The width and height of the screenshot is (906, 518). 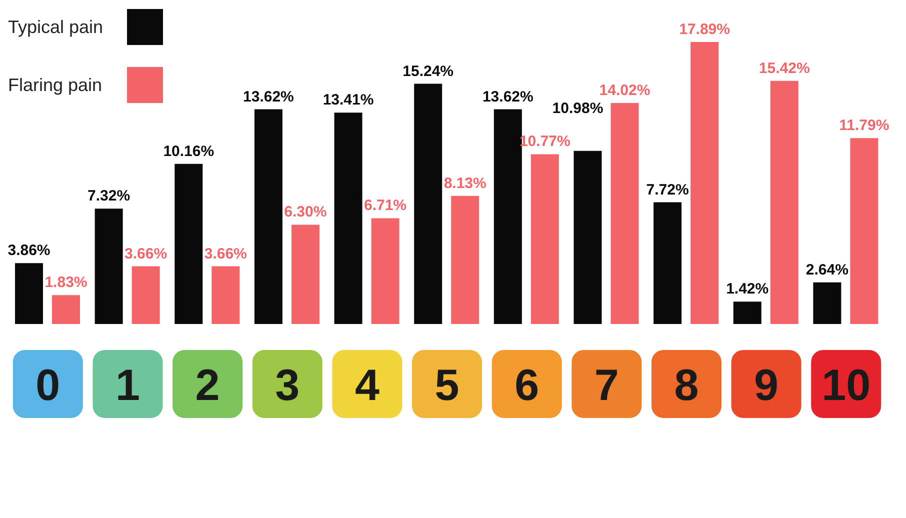 What do you see at coordinates (348, 100) in the screenshot?
I see `data-label: 13.41%` at bounding box center [348, 100].